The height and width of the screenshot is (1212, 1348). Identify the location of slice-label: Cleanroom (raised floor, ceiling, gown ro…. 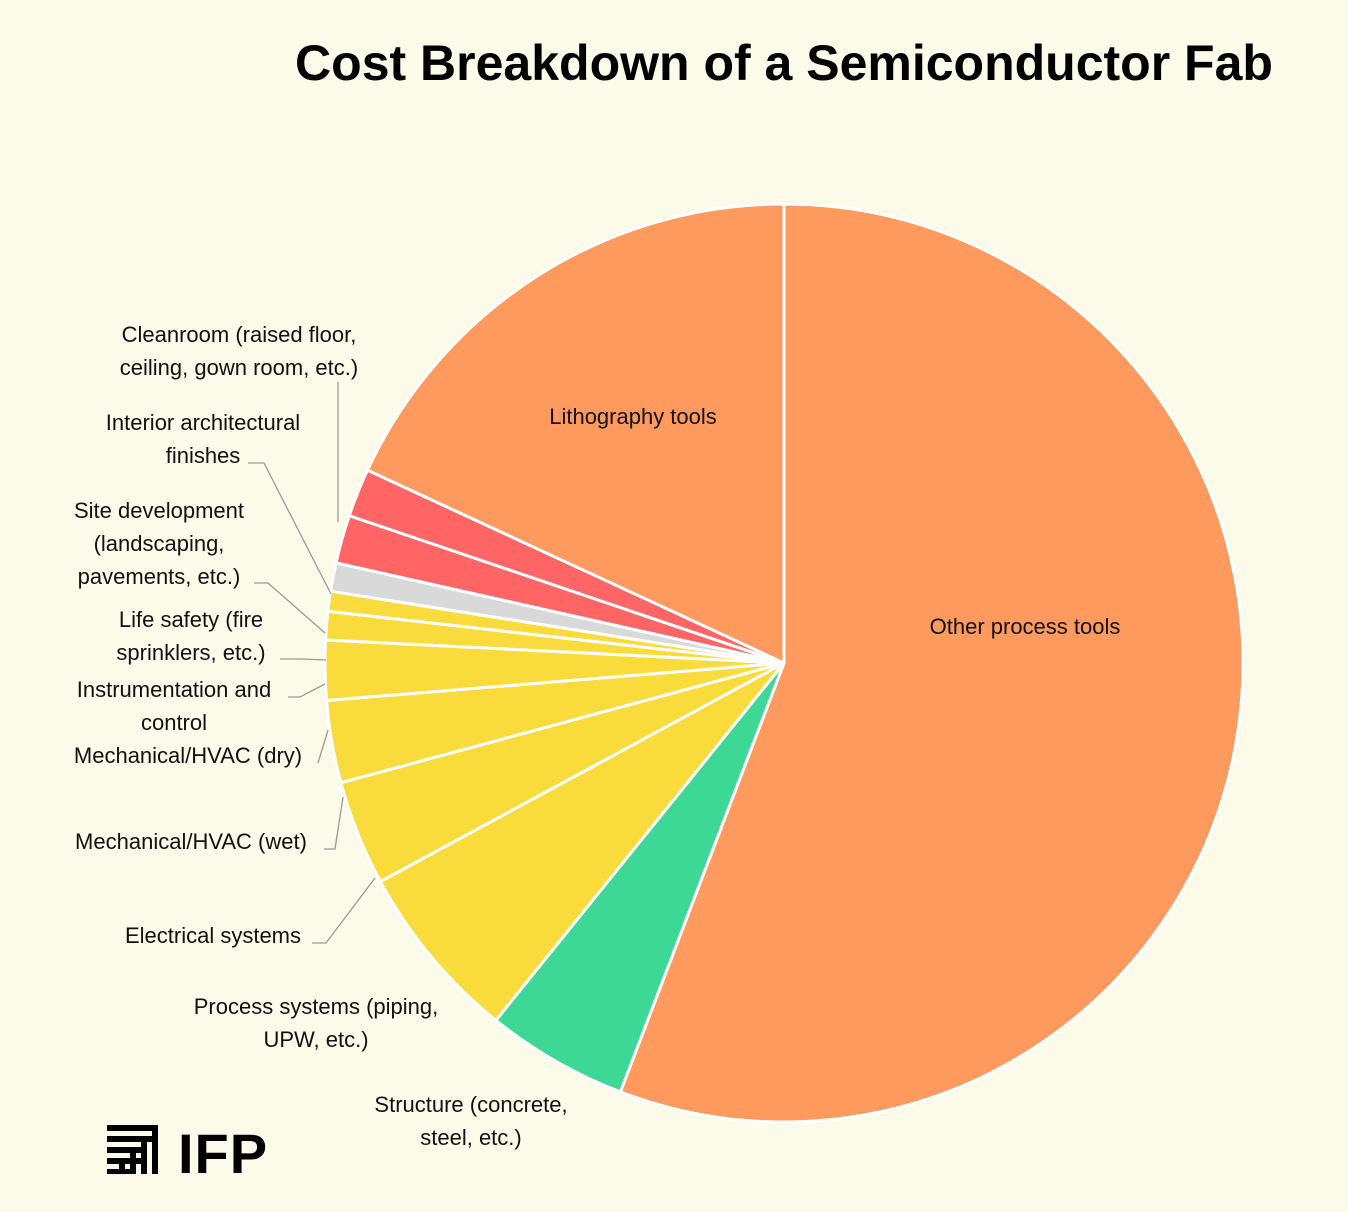
(239, 351).